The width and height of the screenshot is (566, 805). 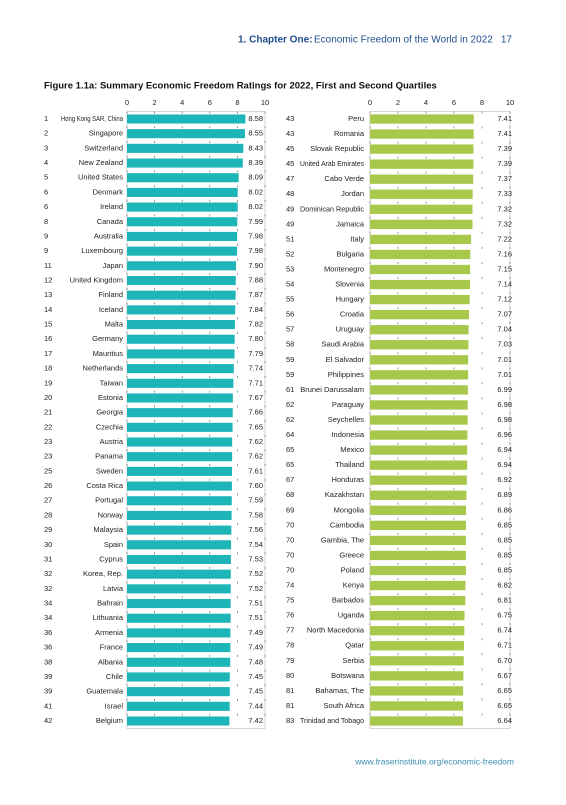 I want to click on value-label: 7.39, so click(x=504, y=148).